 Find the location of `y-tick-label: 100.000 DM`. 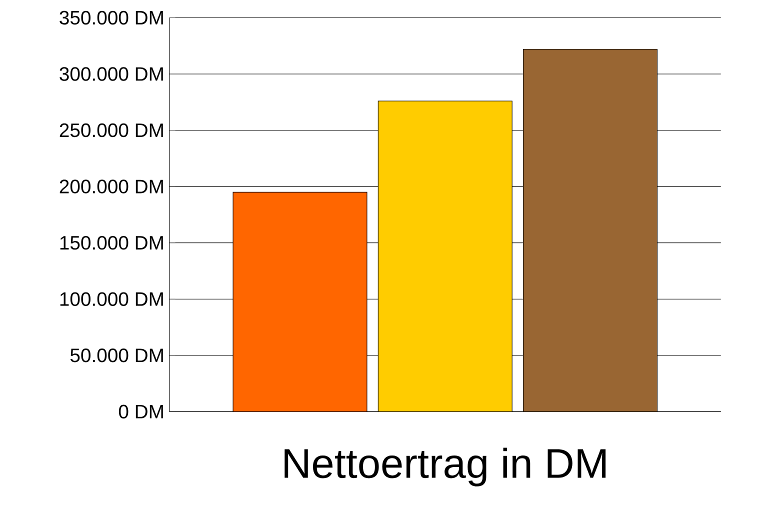

y-tick-label: 100.000 DM is located at coordinates (111, 299).